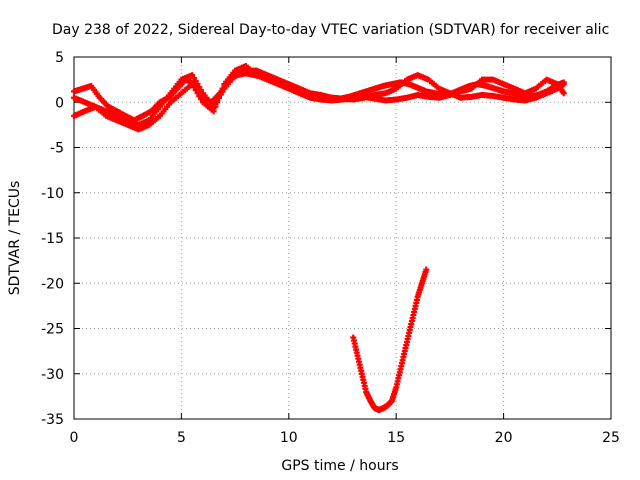 This screenshot has width=640, height=480. What do you see at coordinates (289, 438) in the screenshot?
I see `x-tick-label: 10` at bounding box center [289, 438].